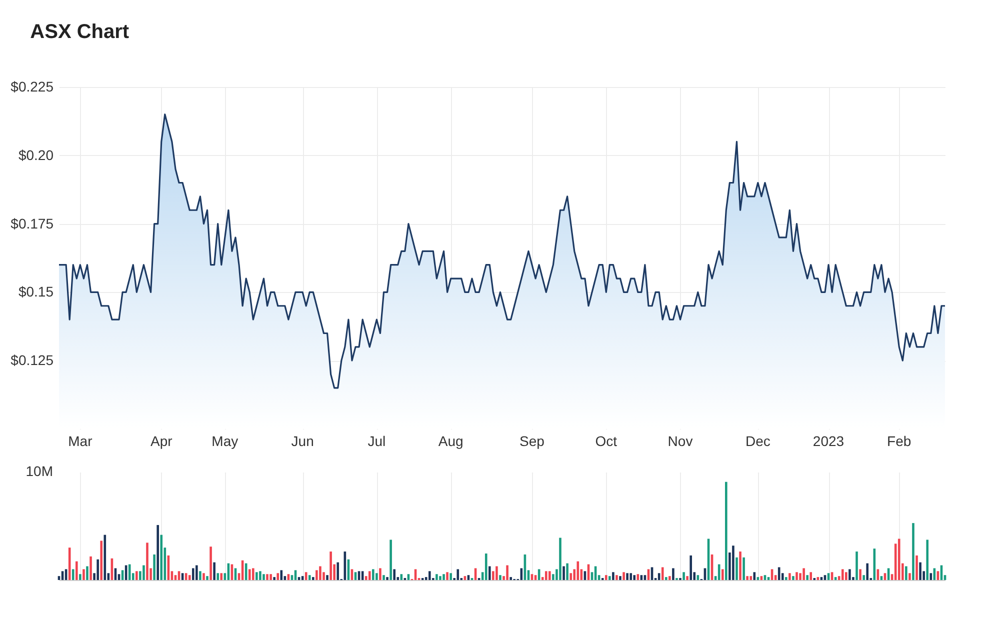  I want to click on x-tick-label: Sep, so click(532, 441).